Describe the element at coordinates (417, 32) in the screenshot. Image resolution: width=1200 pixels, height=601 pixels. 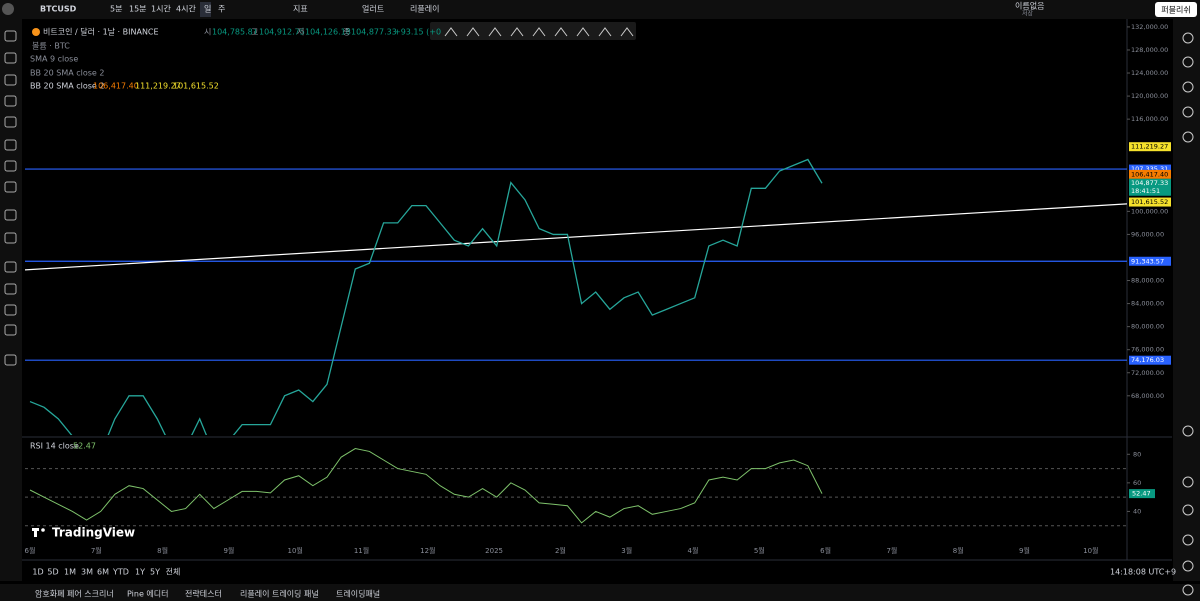
I see `legend-change: +93.15 (+0` at that location.